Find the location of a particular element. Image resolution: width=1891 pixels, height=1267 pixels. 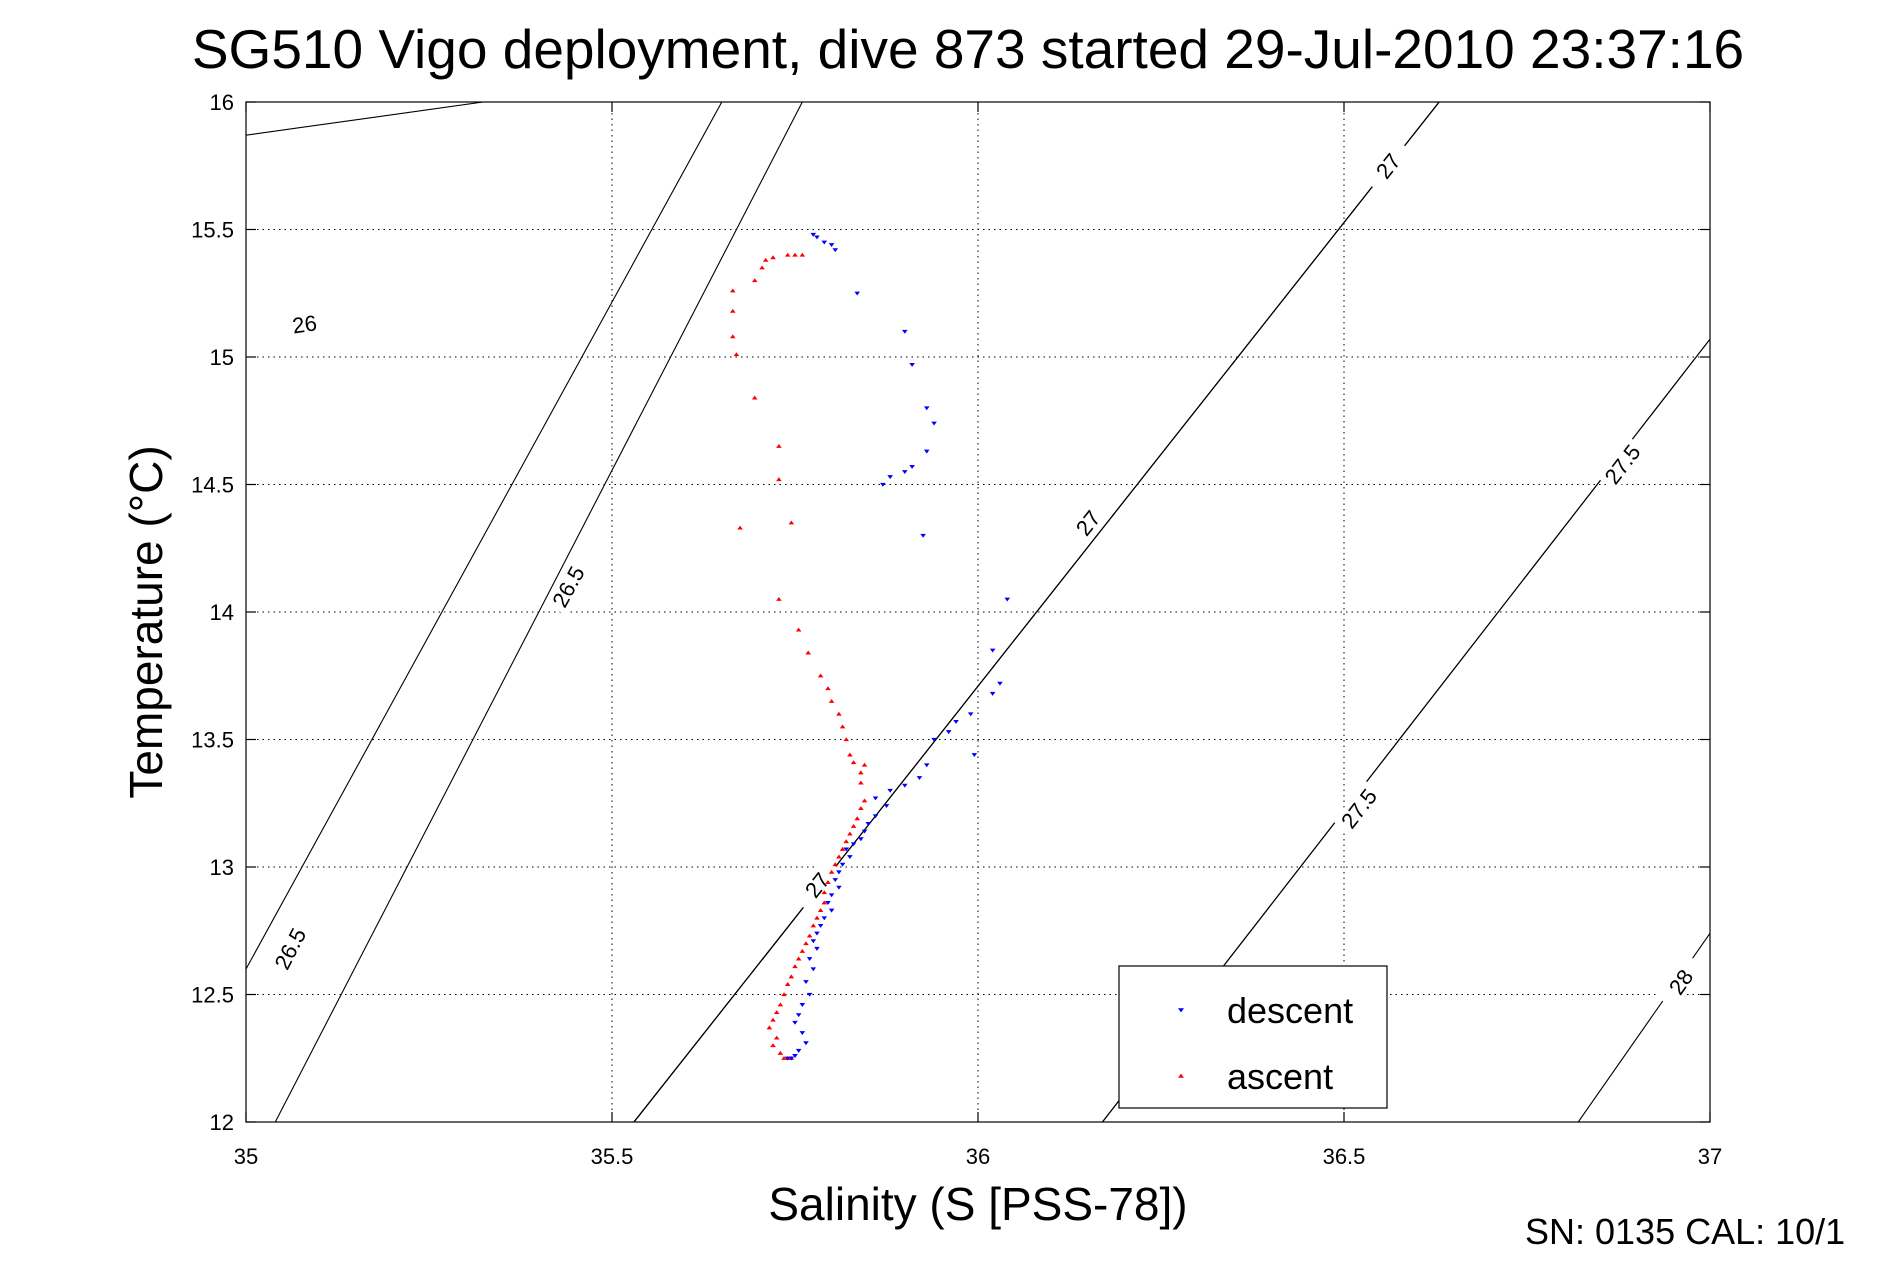

y-tick-label: 14.5 is located at coordinates (212, 485).